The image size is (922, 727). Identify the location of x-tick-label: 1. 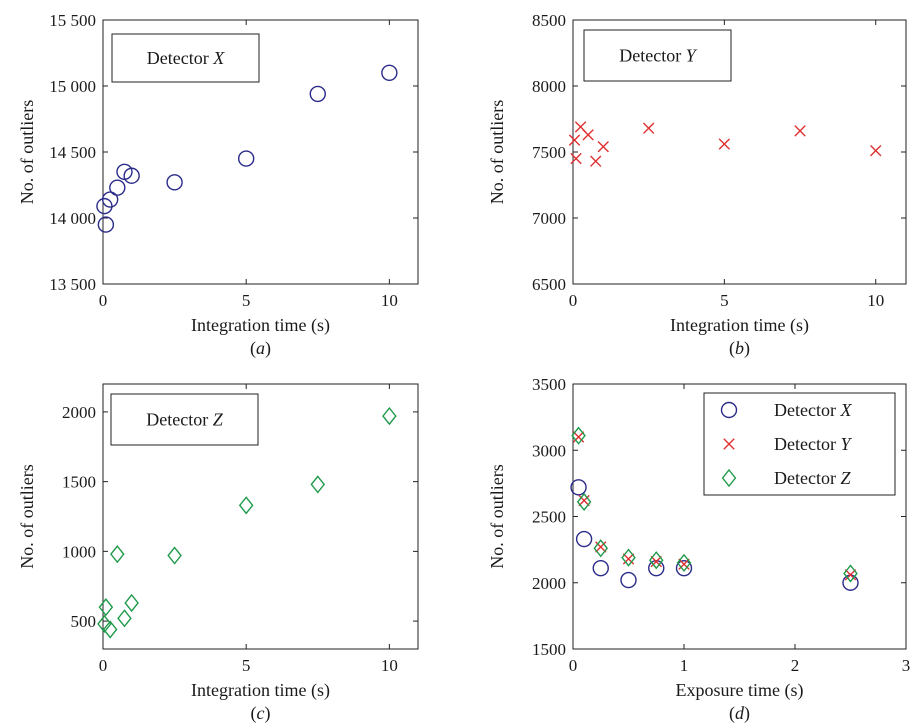
(684, 665).